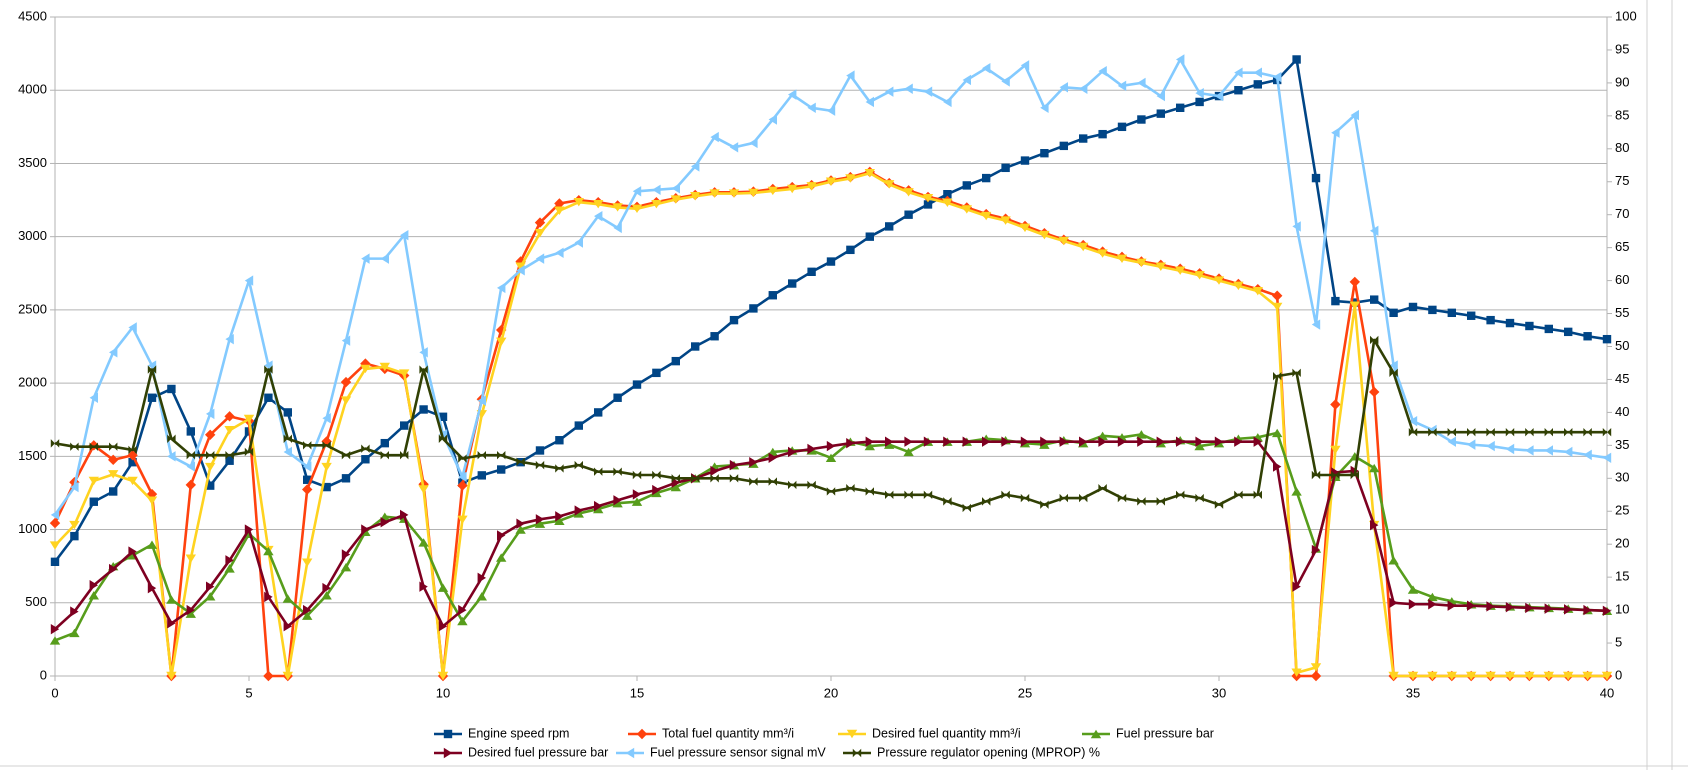 This screenshot has height=770, width=1688. I want to click on legend-entry: Engine speed rpm, so click(501, 733).